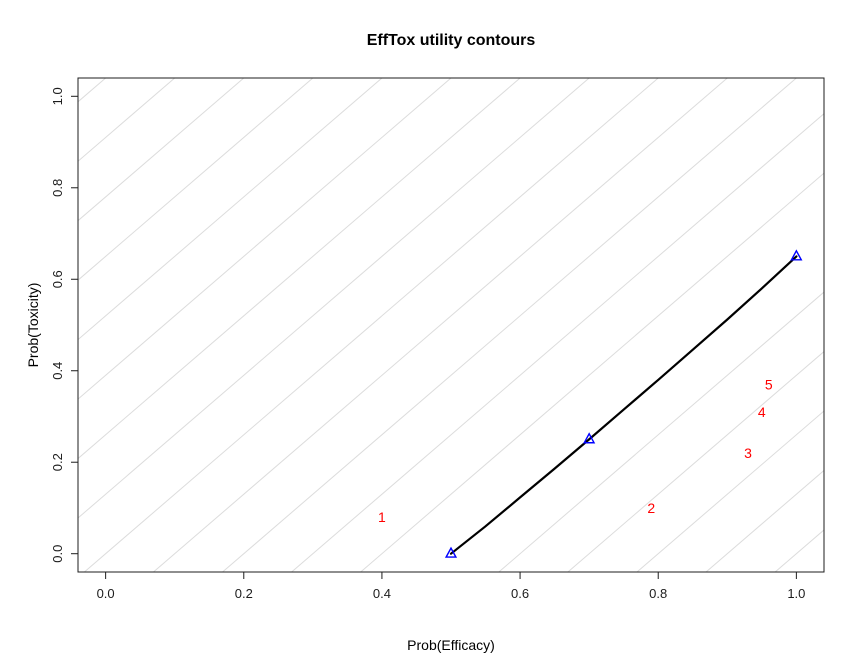 The height and width of the screenshot is (672, 864). What do you see at coordinates (57, 188) in the screenshot?
I see `y-tick-label: 0.8` at bounding box center [57, 188].